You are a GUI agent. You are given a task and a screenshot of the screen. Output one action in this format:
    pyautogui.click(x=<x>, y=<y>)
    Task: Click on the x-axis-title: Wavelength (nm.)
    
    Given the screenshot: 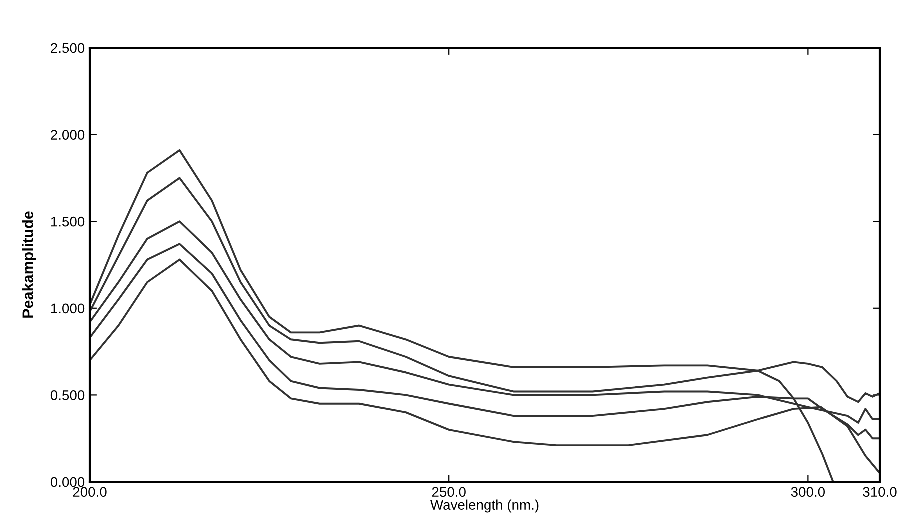 What is the action you would take?
    pyautogui.click(x=484, y=506)
    